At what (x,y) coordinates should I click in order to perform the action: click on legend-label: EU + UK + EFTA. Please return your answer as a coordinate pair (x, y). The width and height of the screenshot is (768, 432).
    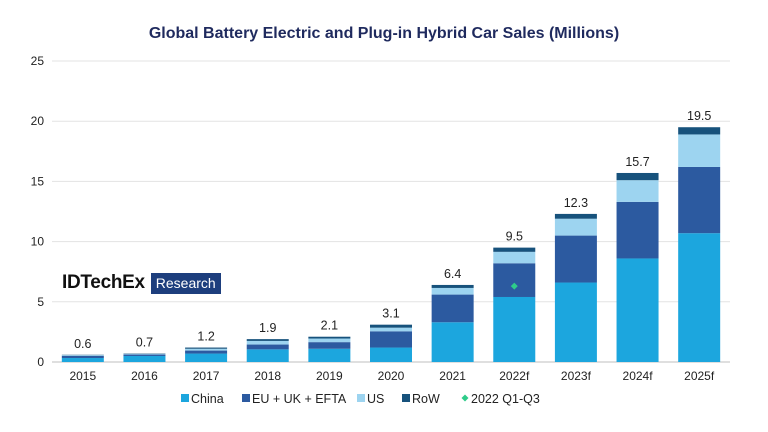
    Looking at the image, I should click on (299, 399).